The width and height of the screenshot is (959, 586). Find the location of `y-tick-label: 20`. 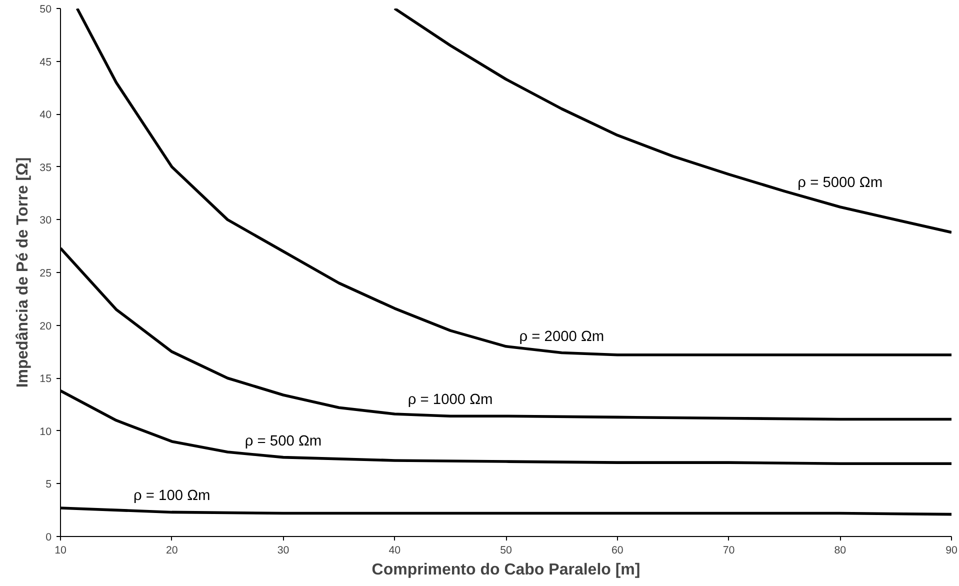

y-tick-label: 20 is located at coordinates (46, 326).